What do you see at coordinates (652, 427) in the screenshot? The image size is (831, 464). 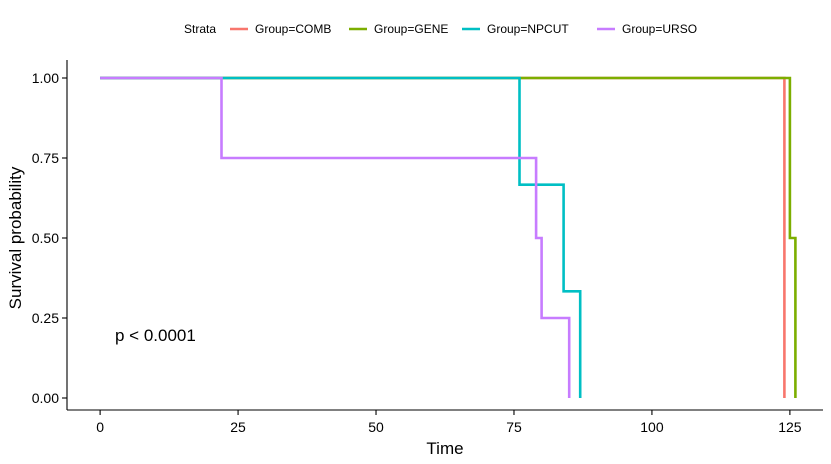 I see `x-tick-label-4: 100` at bounding box center [652, 427].